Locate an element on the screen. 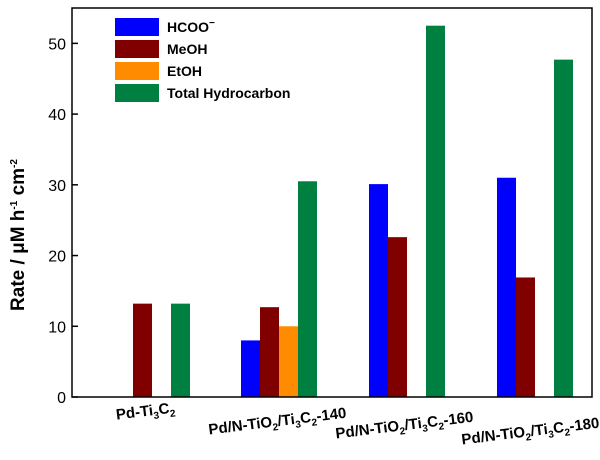 This screenshot has height=460, width=600. y-tick-label: 30 is located at coordinates (57, 186).